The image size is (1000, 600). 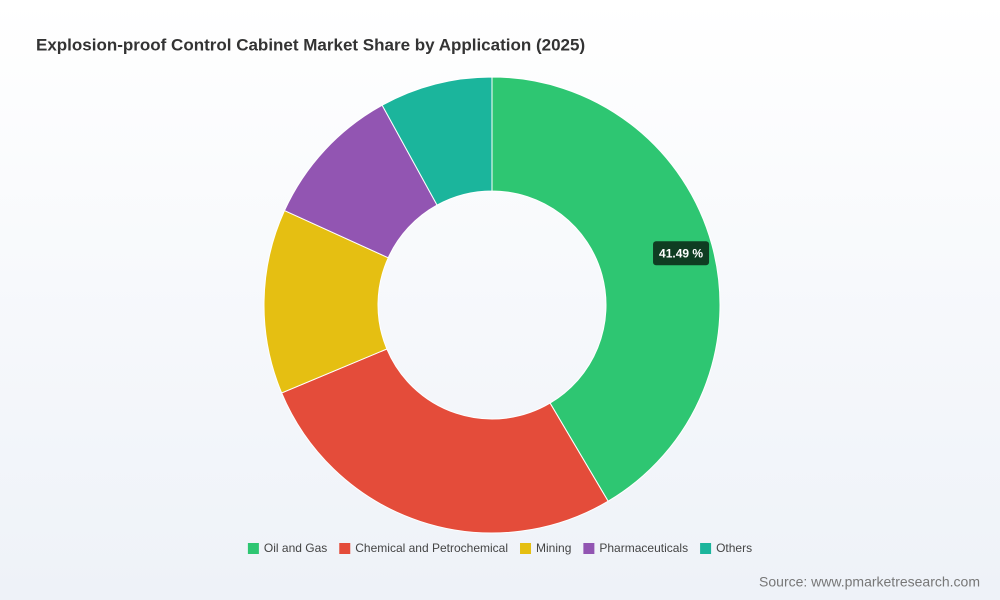 What do you see at coordinates (431, 548) in the screenshot?
I see `legend-label: Chemical and Petrochemical` at bounding box center [431, 548].